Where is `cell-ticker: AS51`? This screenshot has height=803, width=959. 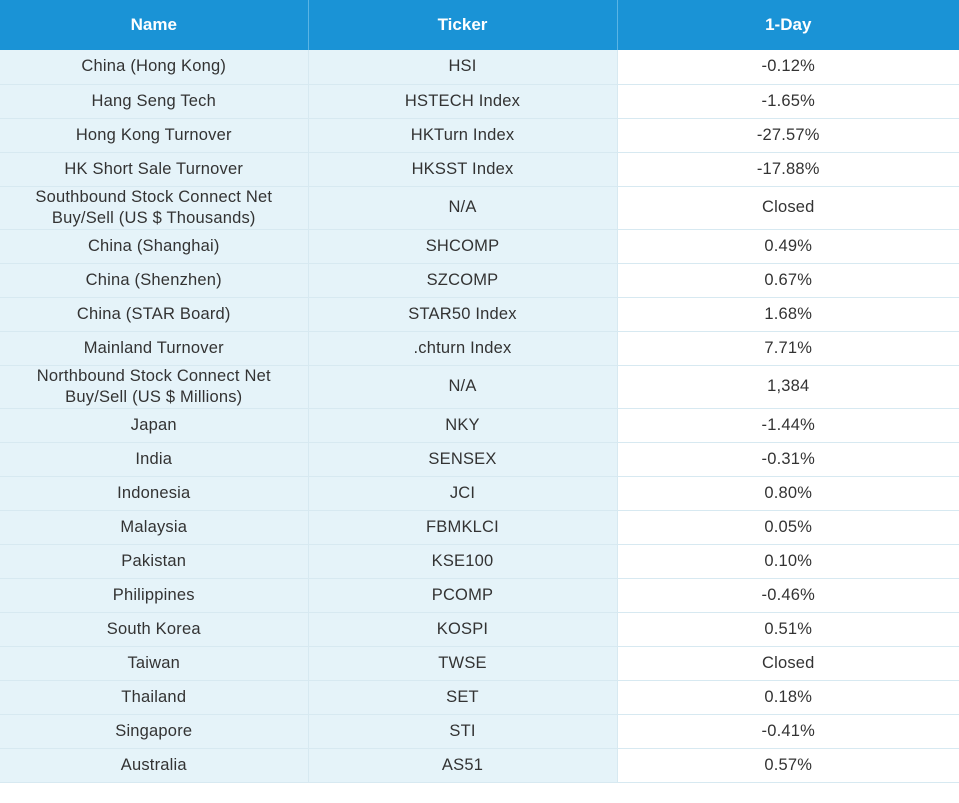 cell-ticker: AS51 is located at coordinates (463, 765).